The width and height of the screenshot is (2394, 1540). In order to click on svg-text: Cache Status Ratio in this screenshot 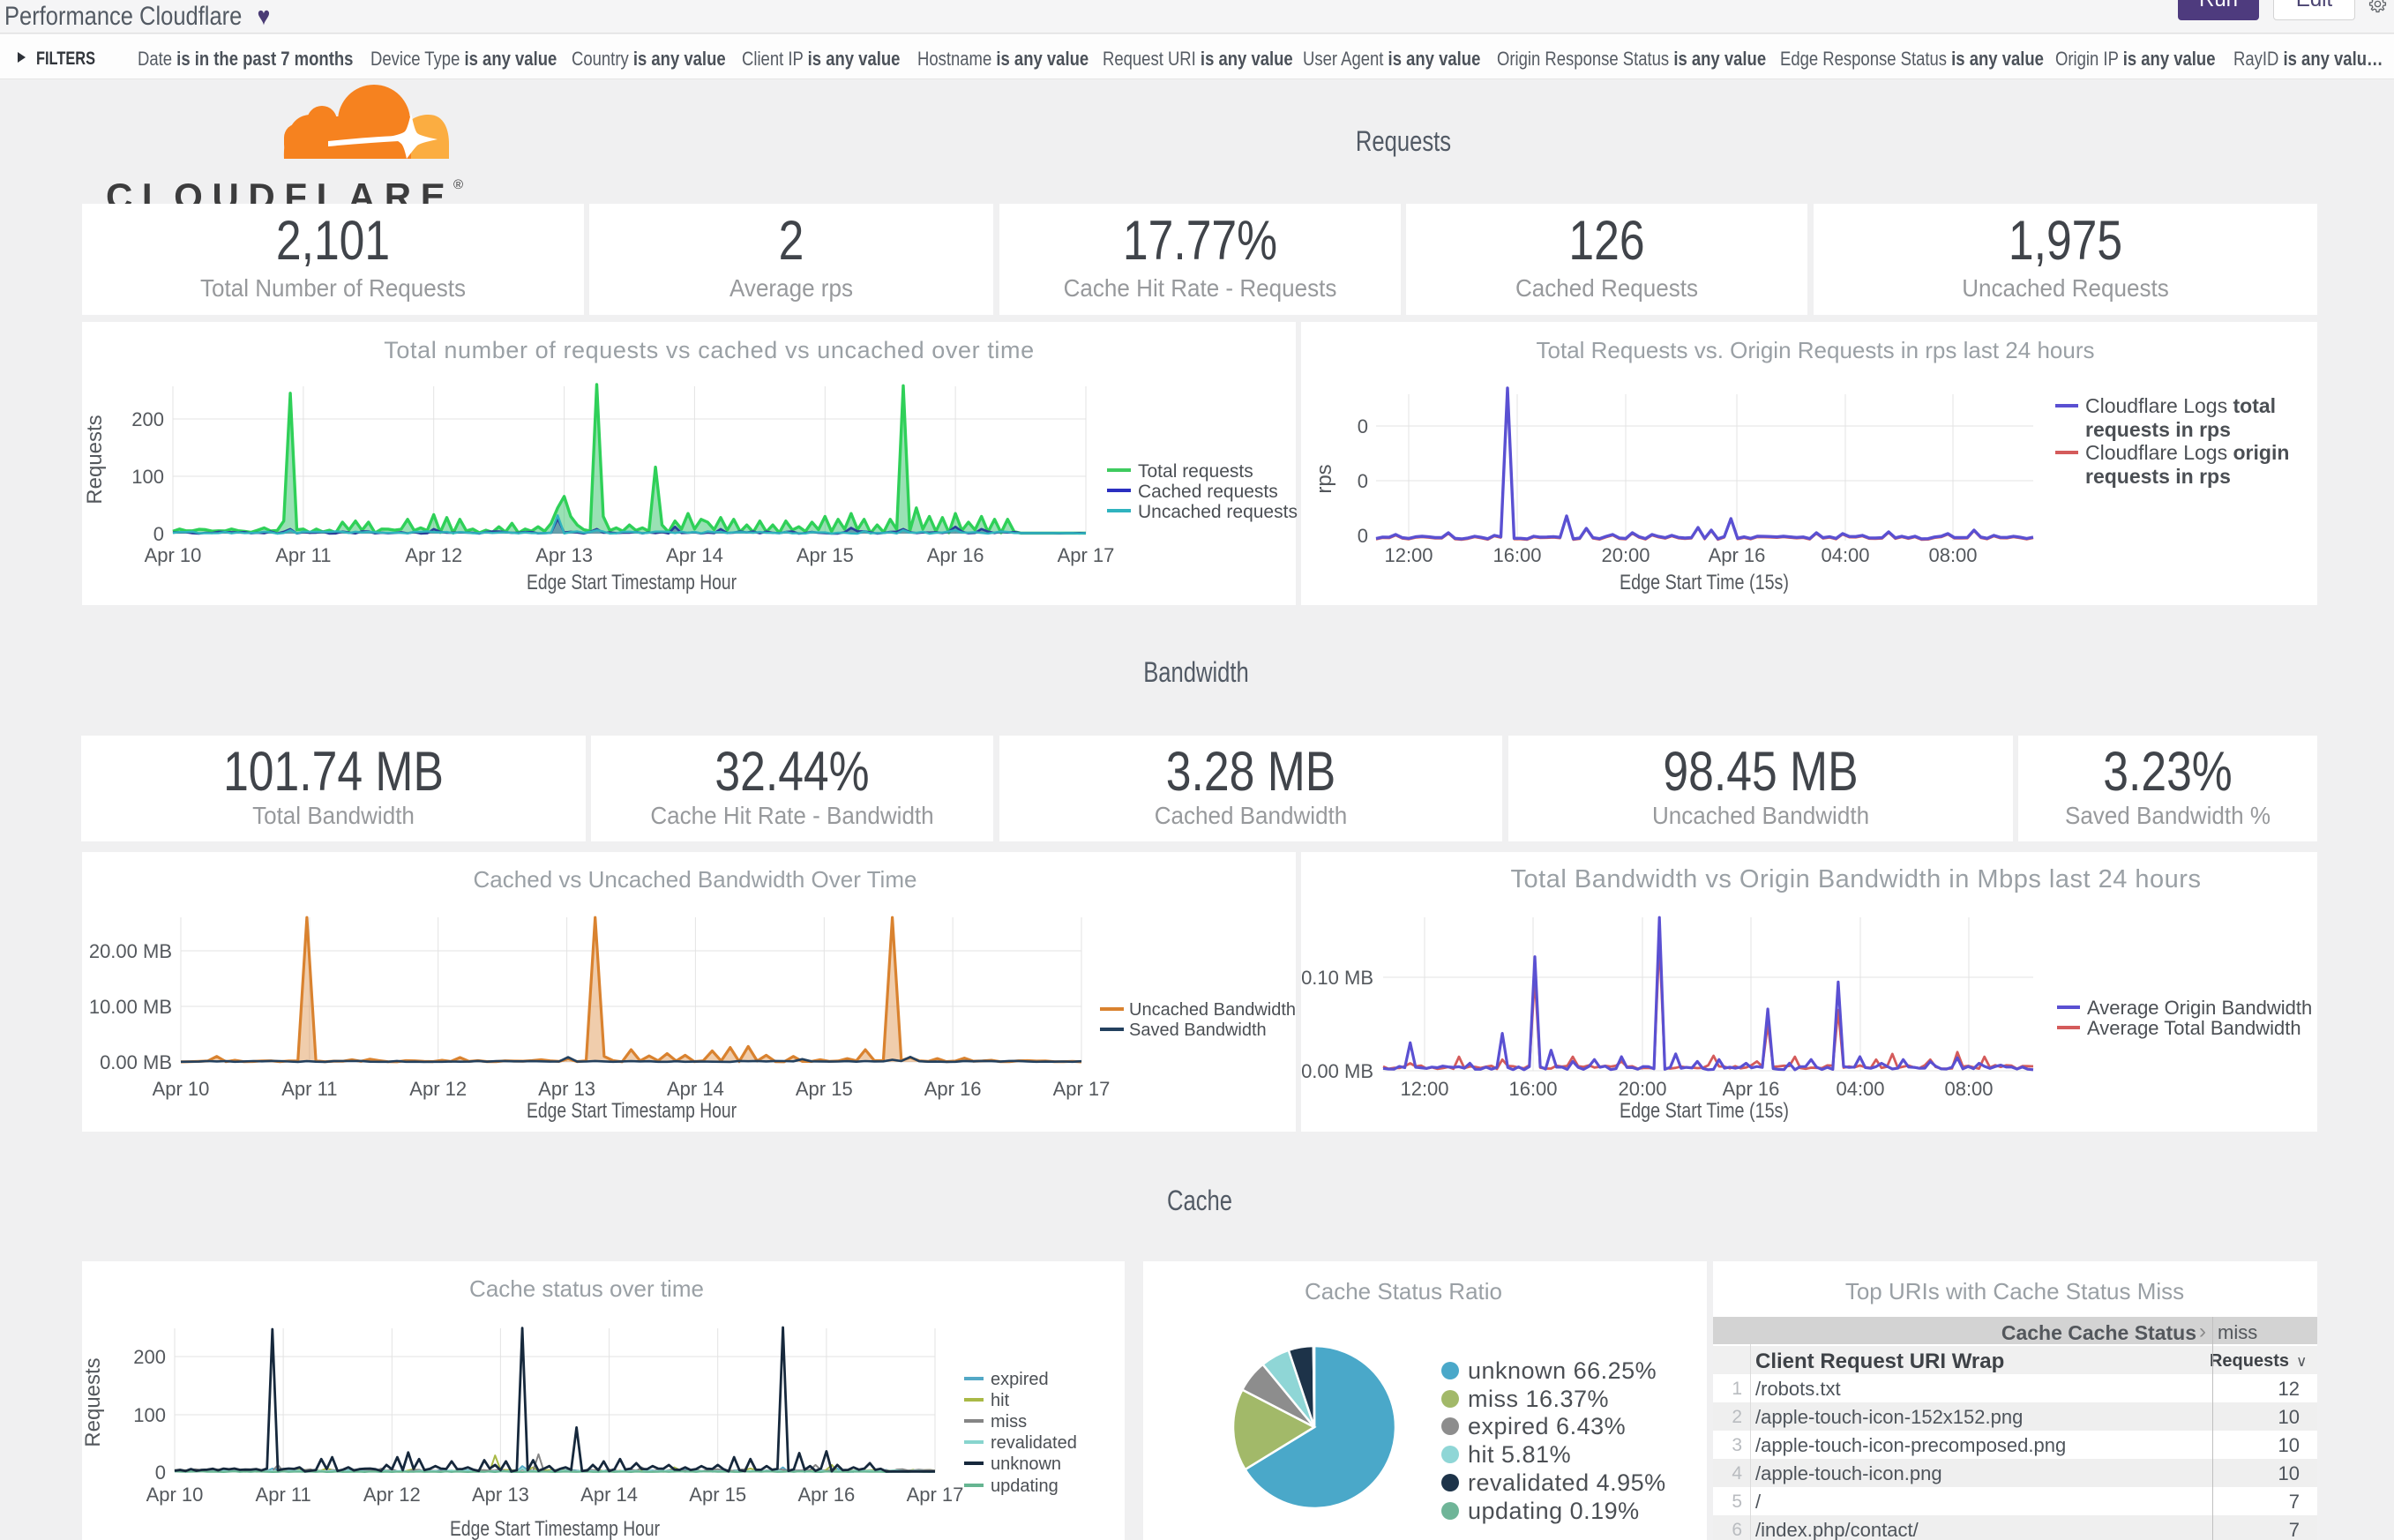, I will do `click(1404, 1291)`.